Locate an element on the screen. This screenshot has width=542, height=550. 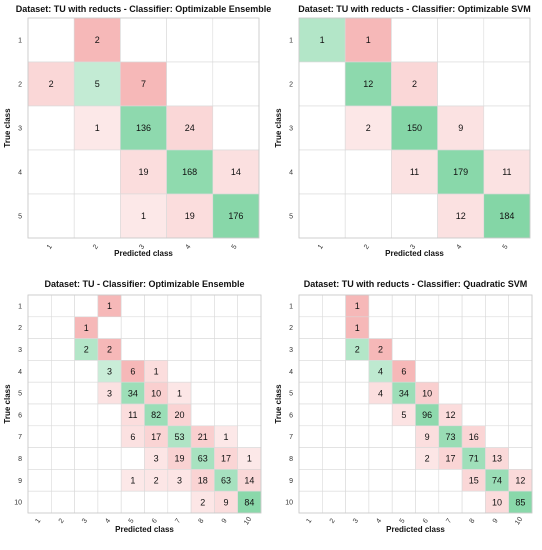
cell-value-label: 15 is located at coordinates (474, 481).